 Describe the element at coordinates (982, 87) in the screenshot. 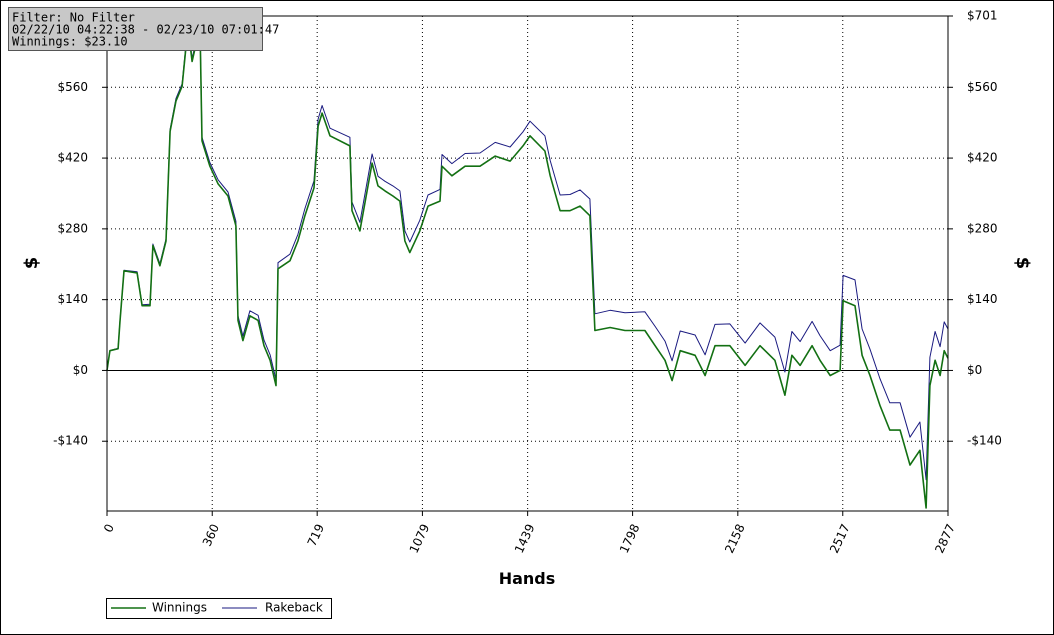

I see `y2-tick-label: $560` at that location.